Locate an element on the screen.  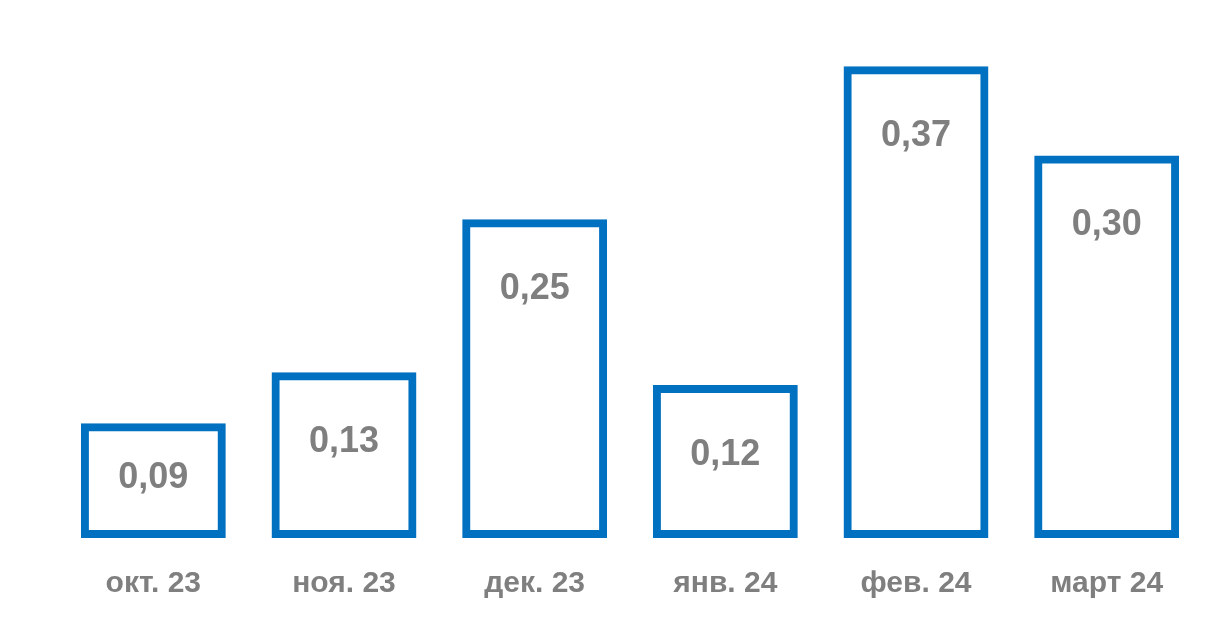
data-label: 0,12 is located at coordinates (725, 452).